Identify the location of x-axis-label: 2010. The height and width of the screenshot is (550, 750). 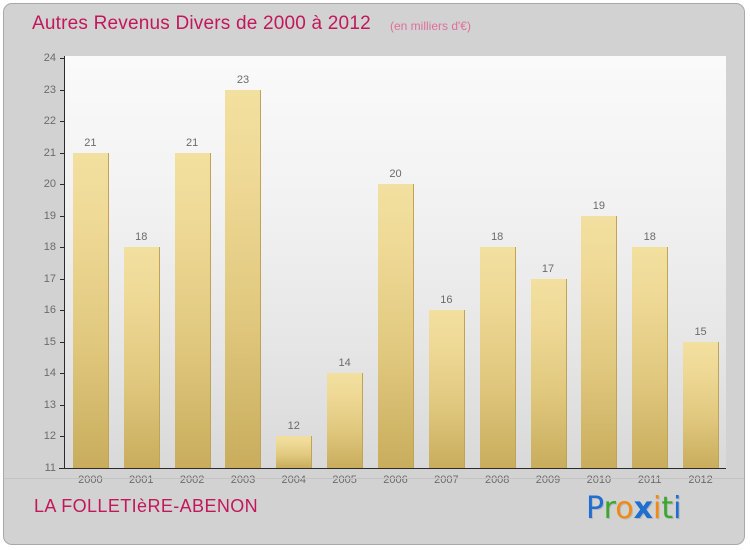
(599, 480).